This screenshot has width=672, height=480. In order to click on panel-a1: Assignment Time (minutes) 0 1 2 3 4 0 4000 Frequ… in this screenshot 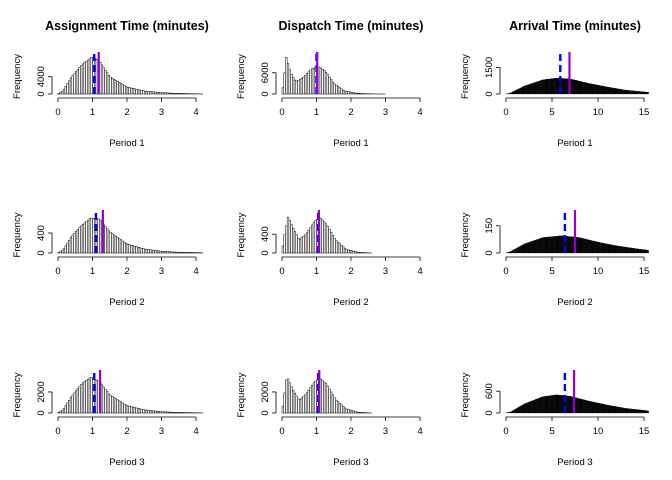, I will do `click(110, 84)`.